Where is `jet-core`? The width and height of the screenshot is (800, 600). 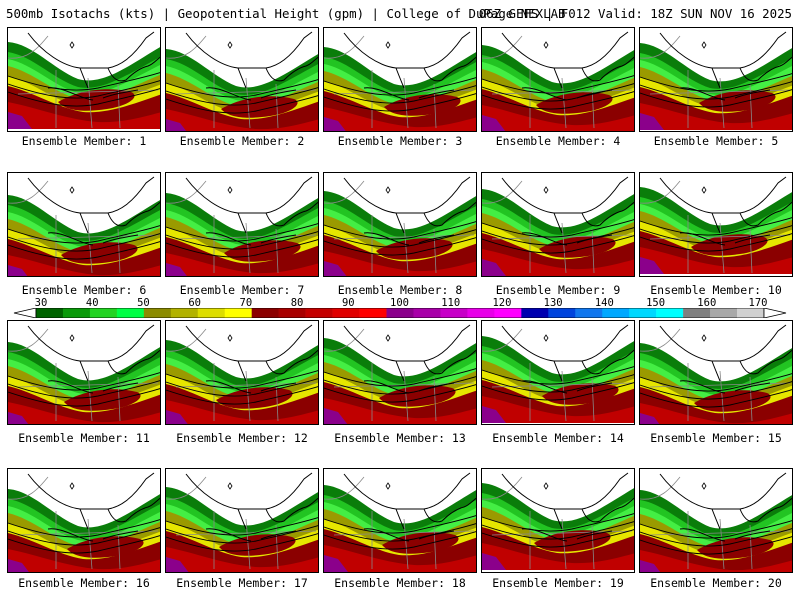 jet-core is located at coordinates (259, 107).